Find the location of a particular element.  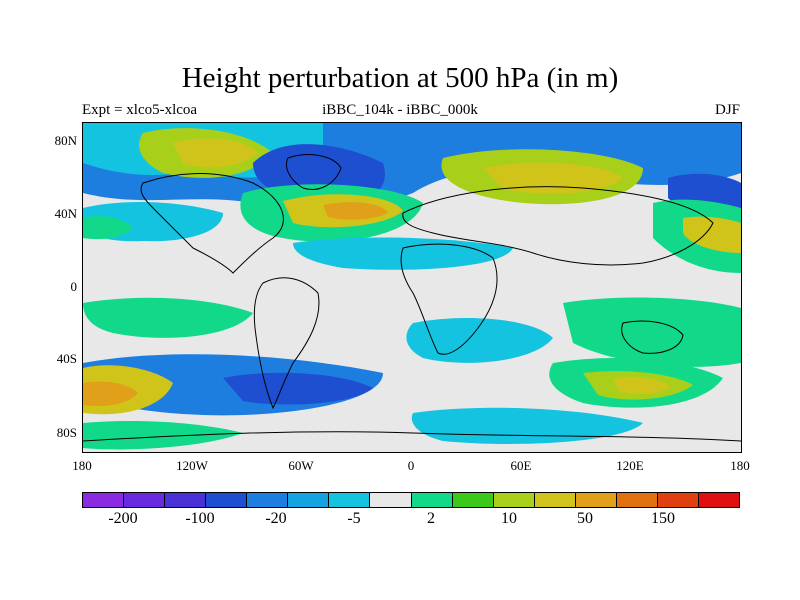

north-america-outline is located at coordinates (212, 223).